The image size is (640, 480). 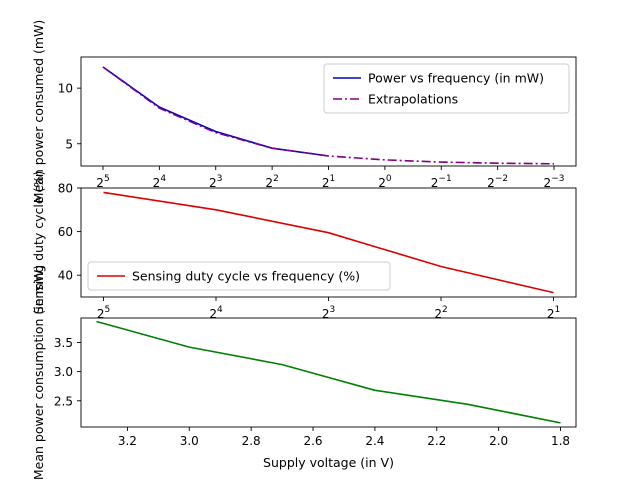 I want to click on y-axis-label: Mean power consumption (in mW), so click(x=38, y=372).